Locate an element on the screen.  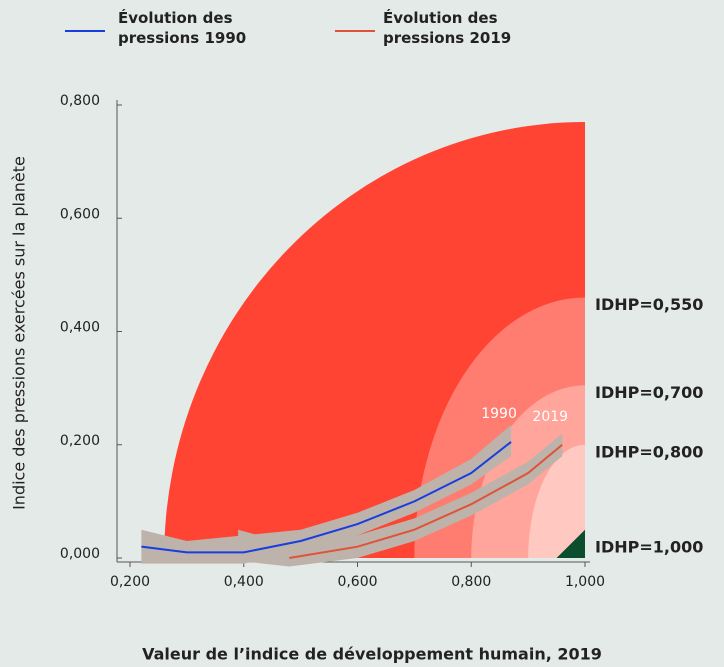
series-end-label: 2019 is located at coordinates (550, 417).